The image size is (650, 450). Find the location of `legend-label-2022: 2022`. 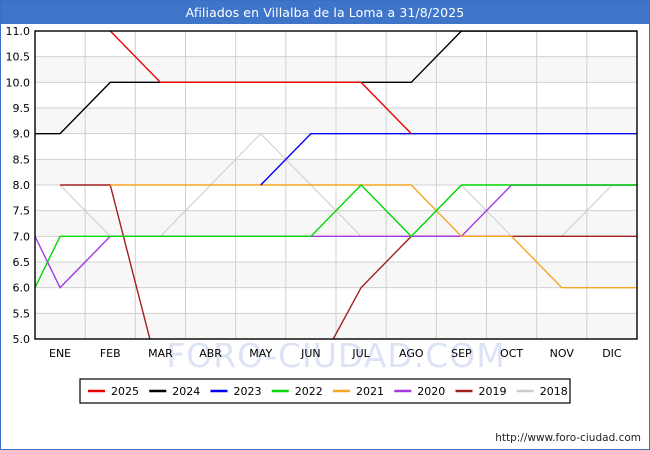

legend-label-2022: 2022 is located at coordinates (309, 391).